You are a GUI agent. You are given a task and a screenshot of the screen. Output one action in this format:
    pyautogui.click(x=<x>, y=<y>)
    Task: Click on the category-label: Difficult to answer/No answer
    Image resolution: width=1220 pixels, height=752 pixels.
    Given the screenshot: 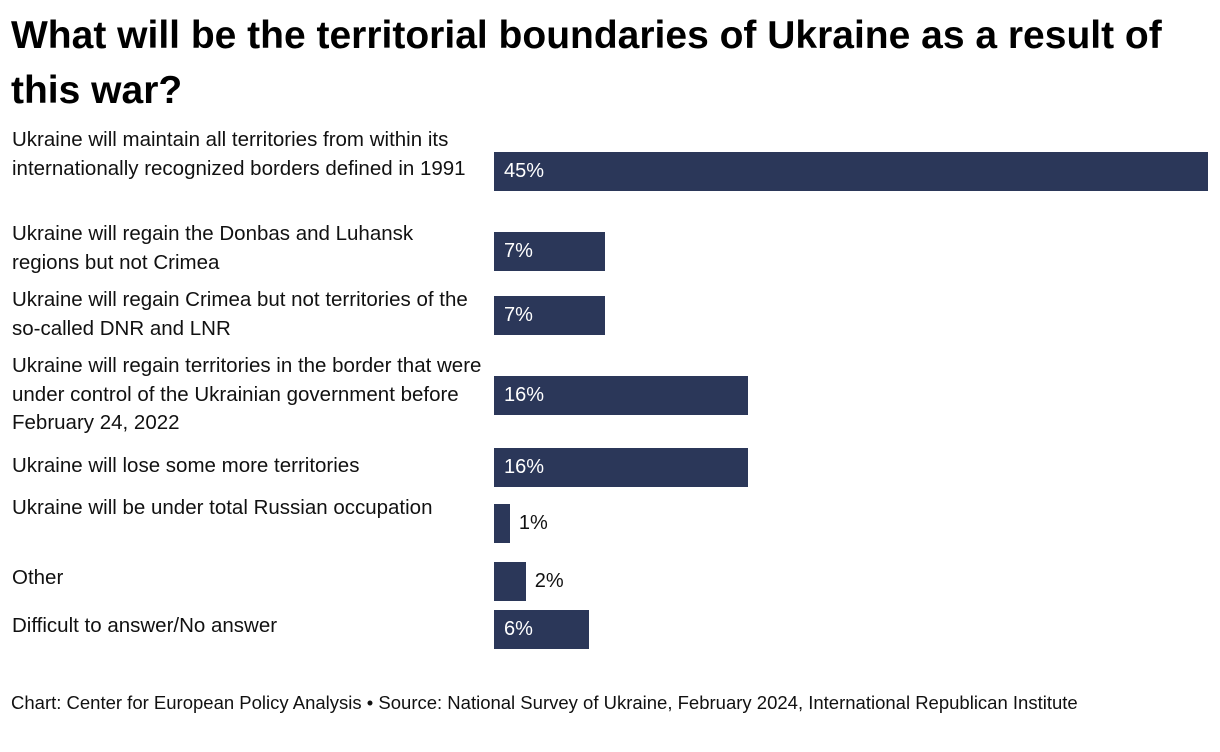 What is the action you would take?
    pyautogui.click(x=145, y=625)
    